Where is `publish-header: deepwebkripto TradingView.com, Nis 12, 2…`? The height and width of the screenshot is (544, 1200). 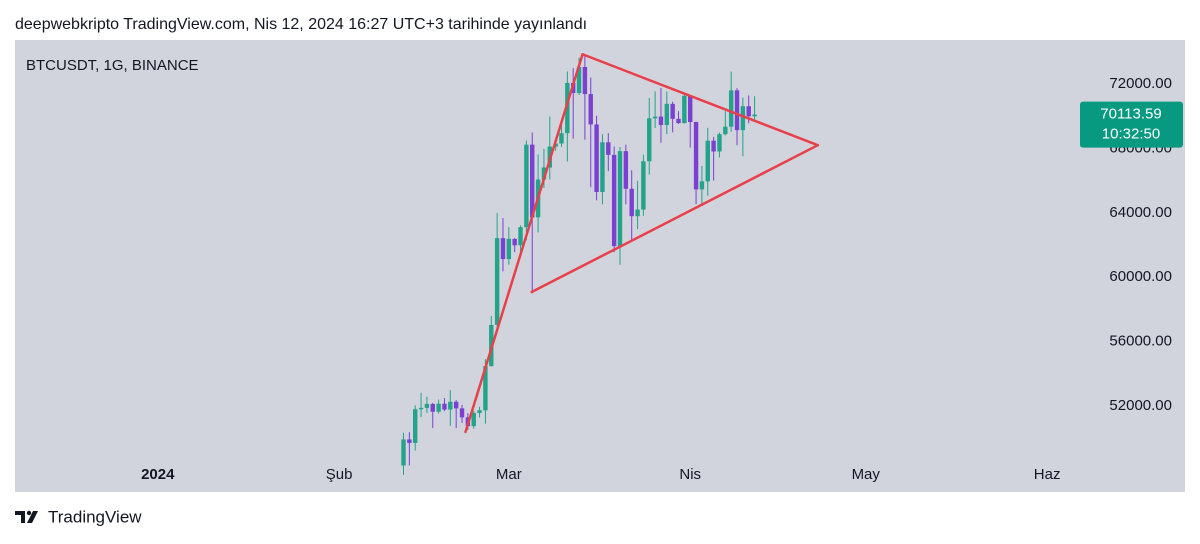 publish-header: deepwebkripto TradingView.com, Nis 12, 2… is located at coordinates (301, 24).